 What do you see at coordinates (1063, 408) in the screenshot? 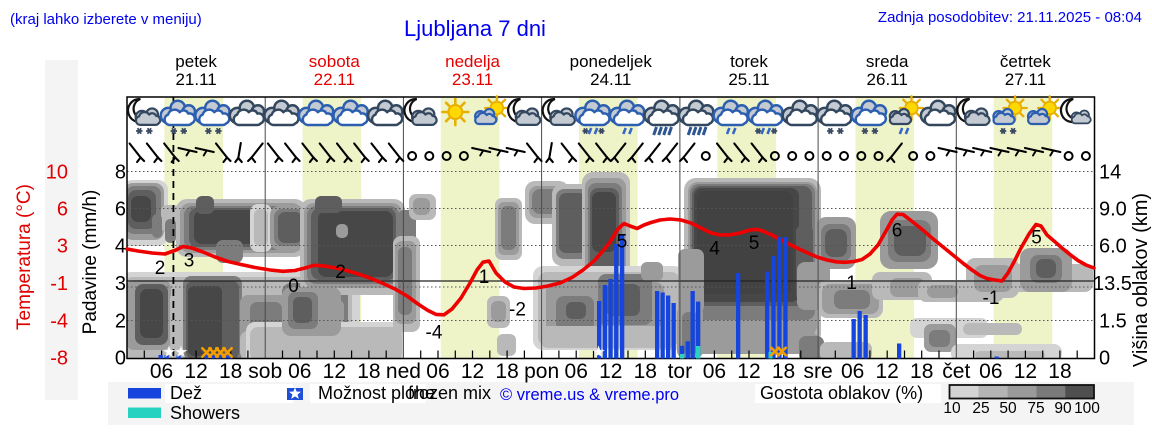
I see `svg-text: 90` at bounding box center [1063, 408].